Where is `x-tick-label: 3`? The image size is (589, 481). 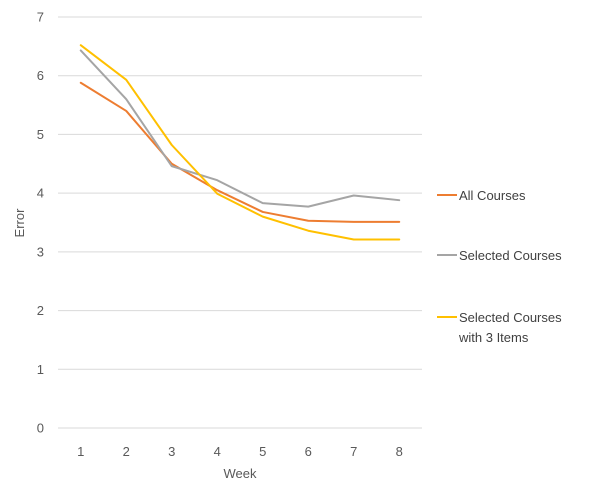
x-tick-label: 3 is located at coordinates (171, 451).